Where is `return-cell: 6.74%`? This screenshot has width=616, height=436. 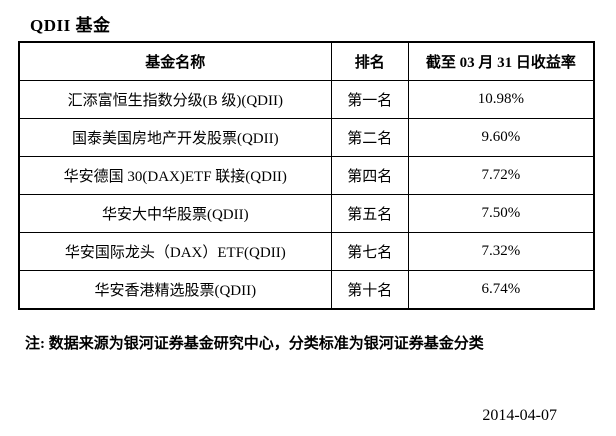
return-cell: 6.74% is located at coordinates (501, 290).